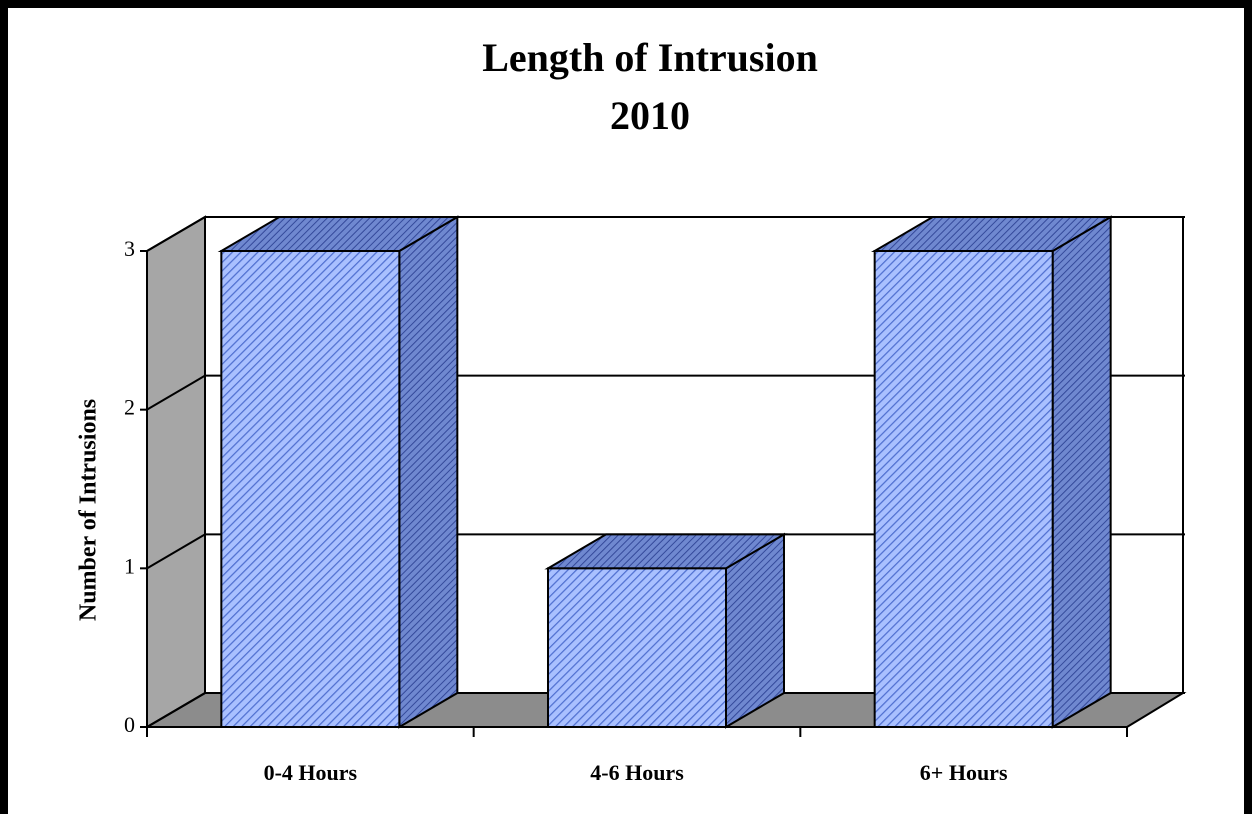 The width and height of the screenshot is (1252, 814). I want to click on y-tick-label: 1, so click(129, 565).